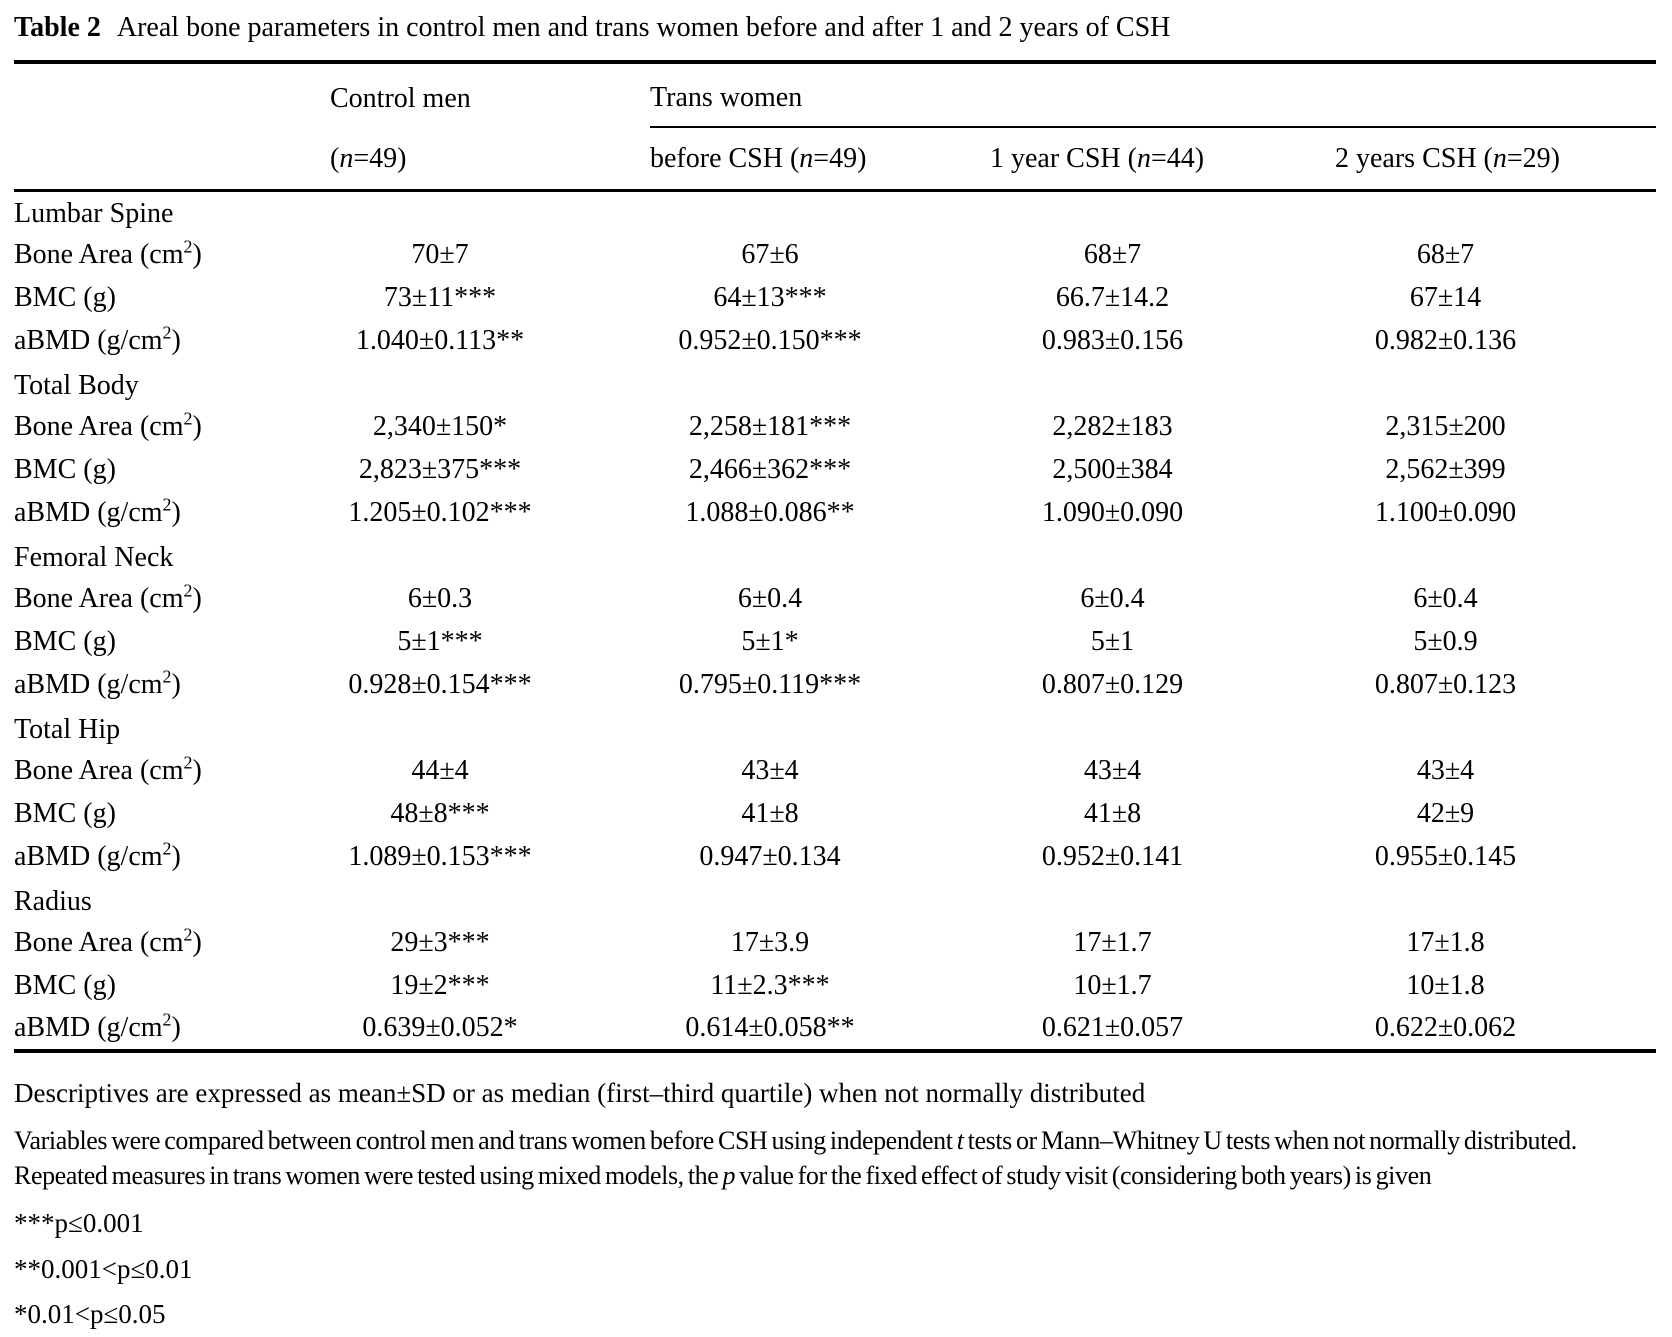  I want to click on value-cell: 2,315±200, so click(1445, 426).